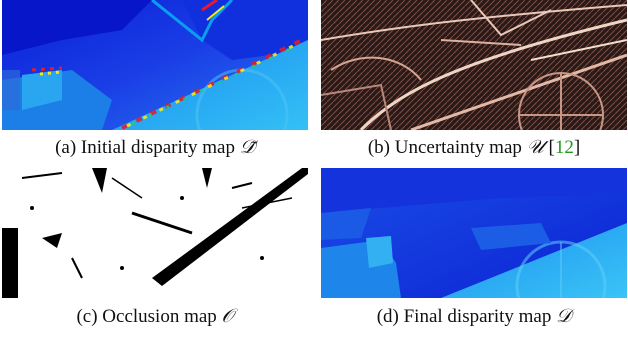 This screenshot has width=628, height=337. I want to click on caption-c: (c) Occlusion map 𝒪, so click(155, 317).